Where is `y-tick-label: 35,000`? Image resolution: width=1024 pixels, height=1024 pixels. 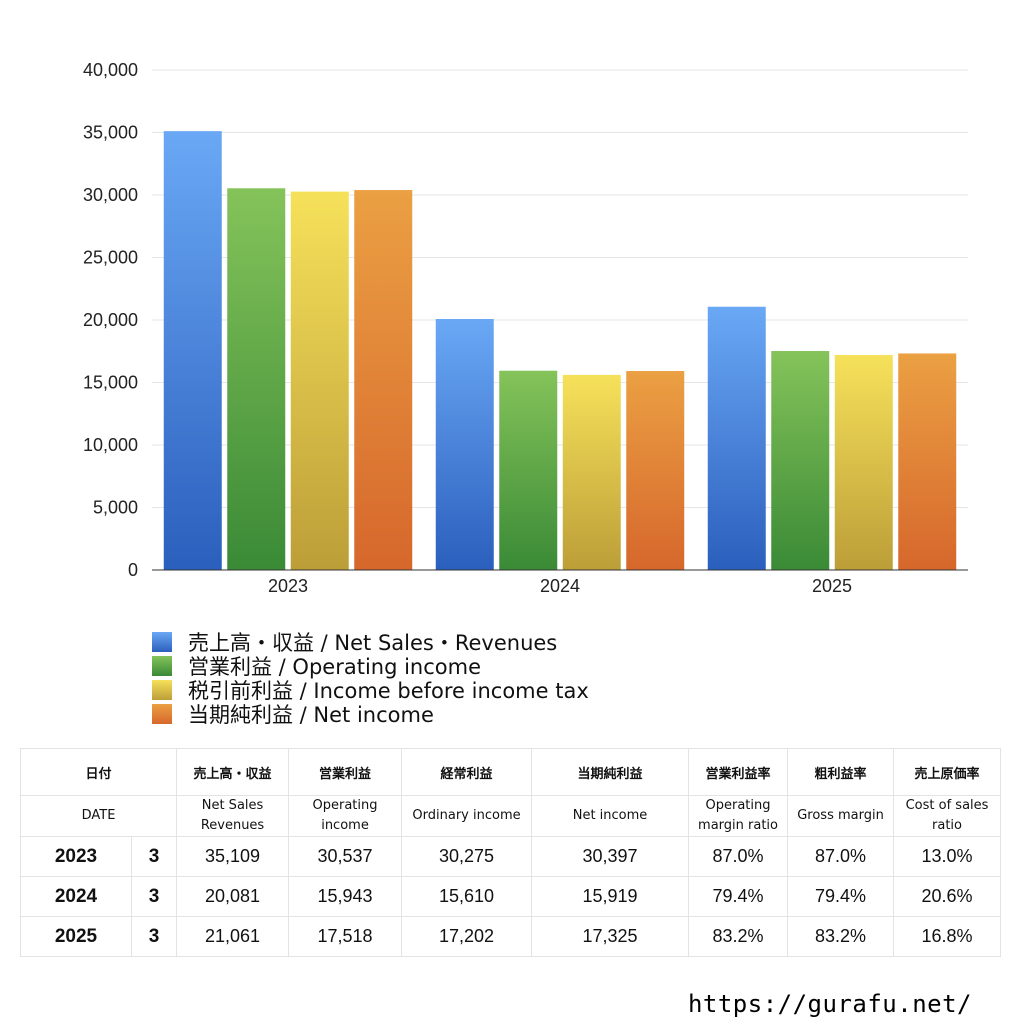
y-tick-label: 35,000 is located at coordinates (110, 133).